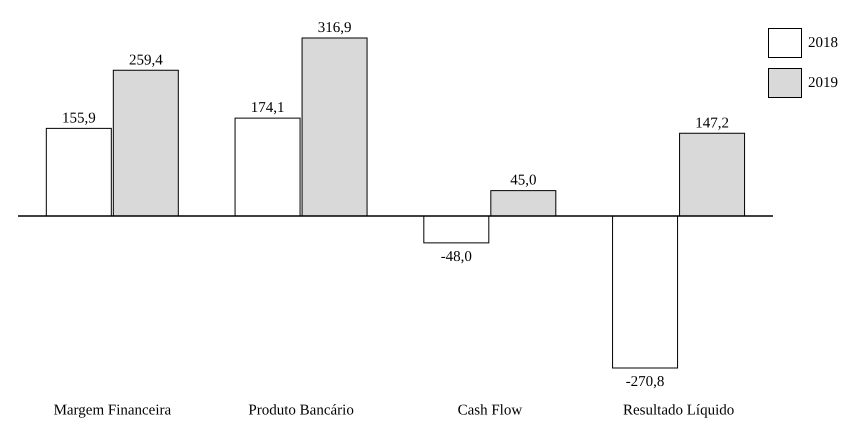 The width and height of the screenshot is (863, 448). I want to click on data-label: 155,9, so click(79, 118).